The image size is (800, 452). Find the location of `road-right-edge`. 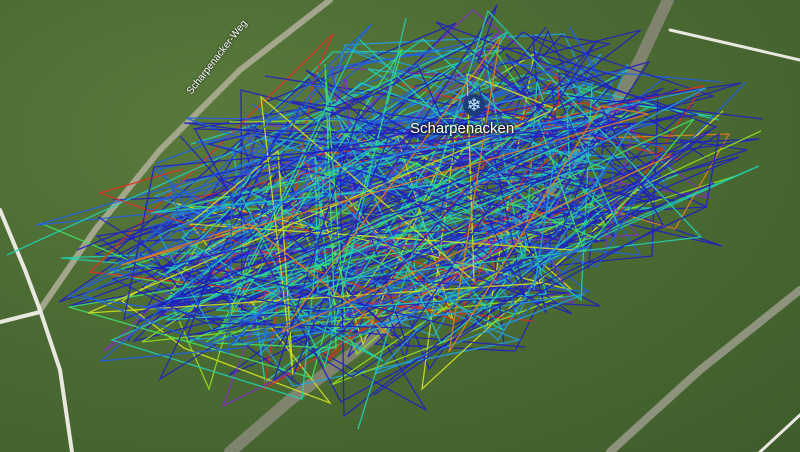

road-right-edge is located at coordinates (779, 432).